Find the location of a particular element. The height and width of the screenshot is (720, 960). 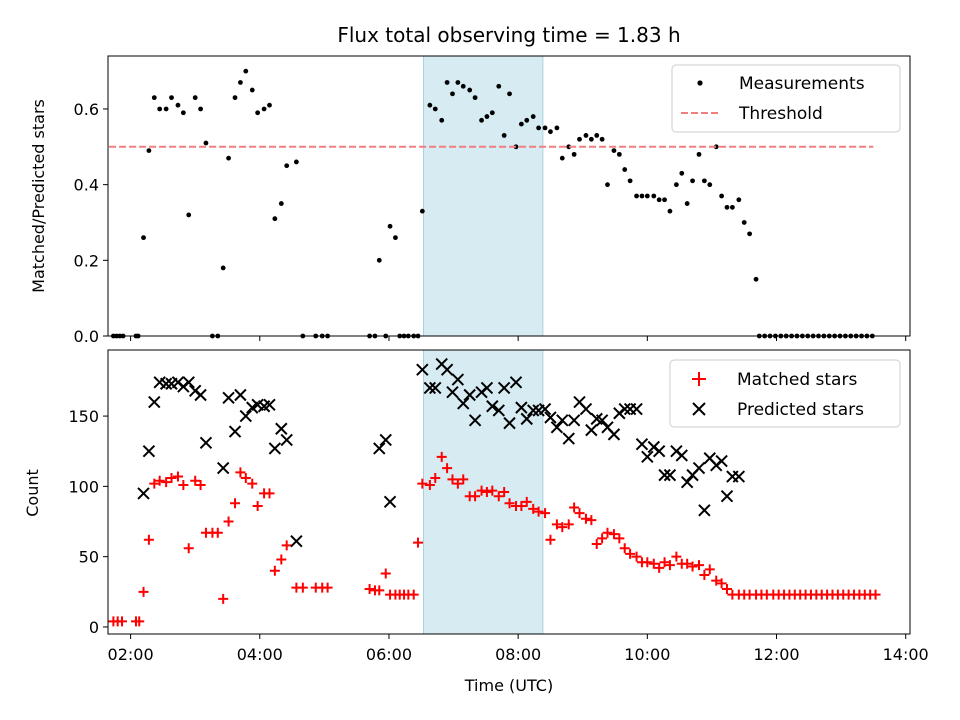

top-legend: Measurements Threshold is located at coordinates (786, 98).